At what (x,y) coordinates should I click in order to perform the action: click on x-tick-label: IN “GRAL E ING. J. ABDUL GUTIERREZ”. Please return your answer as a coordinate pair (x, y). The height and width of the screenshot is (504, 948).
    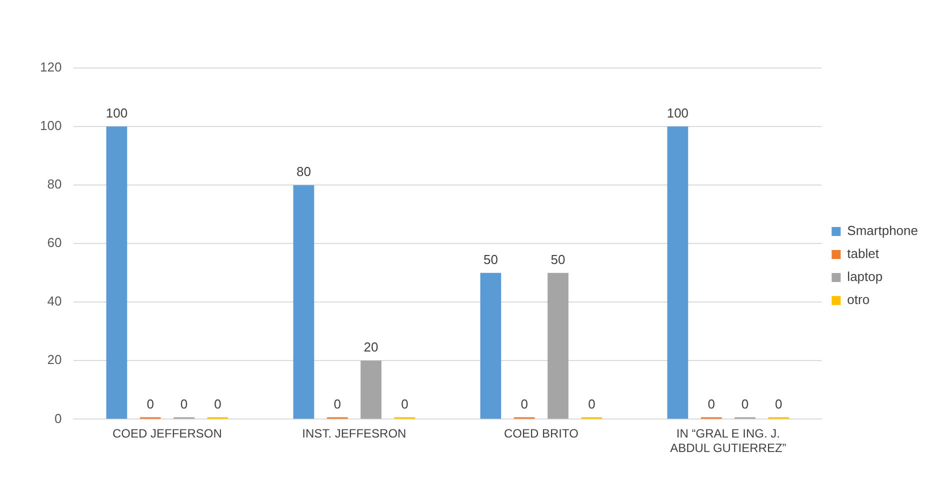
    Looking at the image, I should click on (728, 441).